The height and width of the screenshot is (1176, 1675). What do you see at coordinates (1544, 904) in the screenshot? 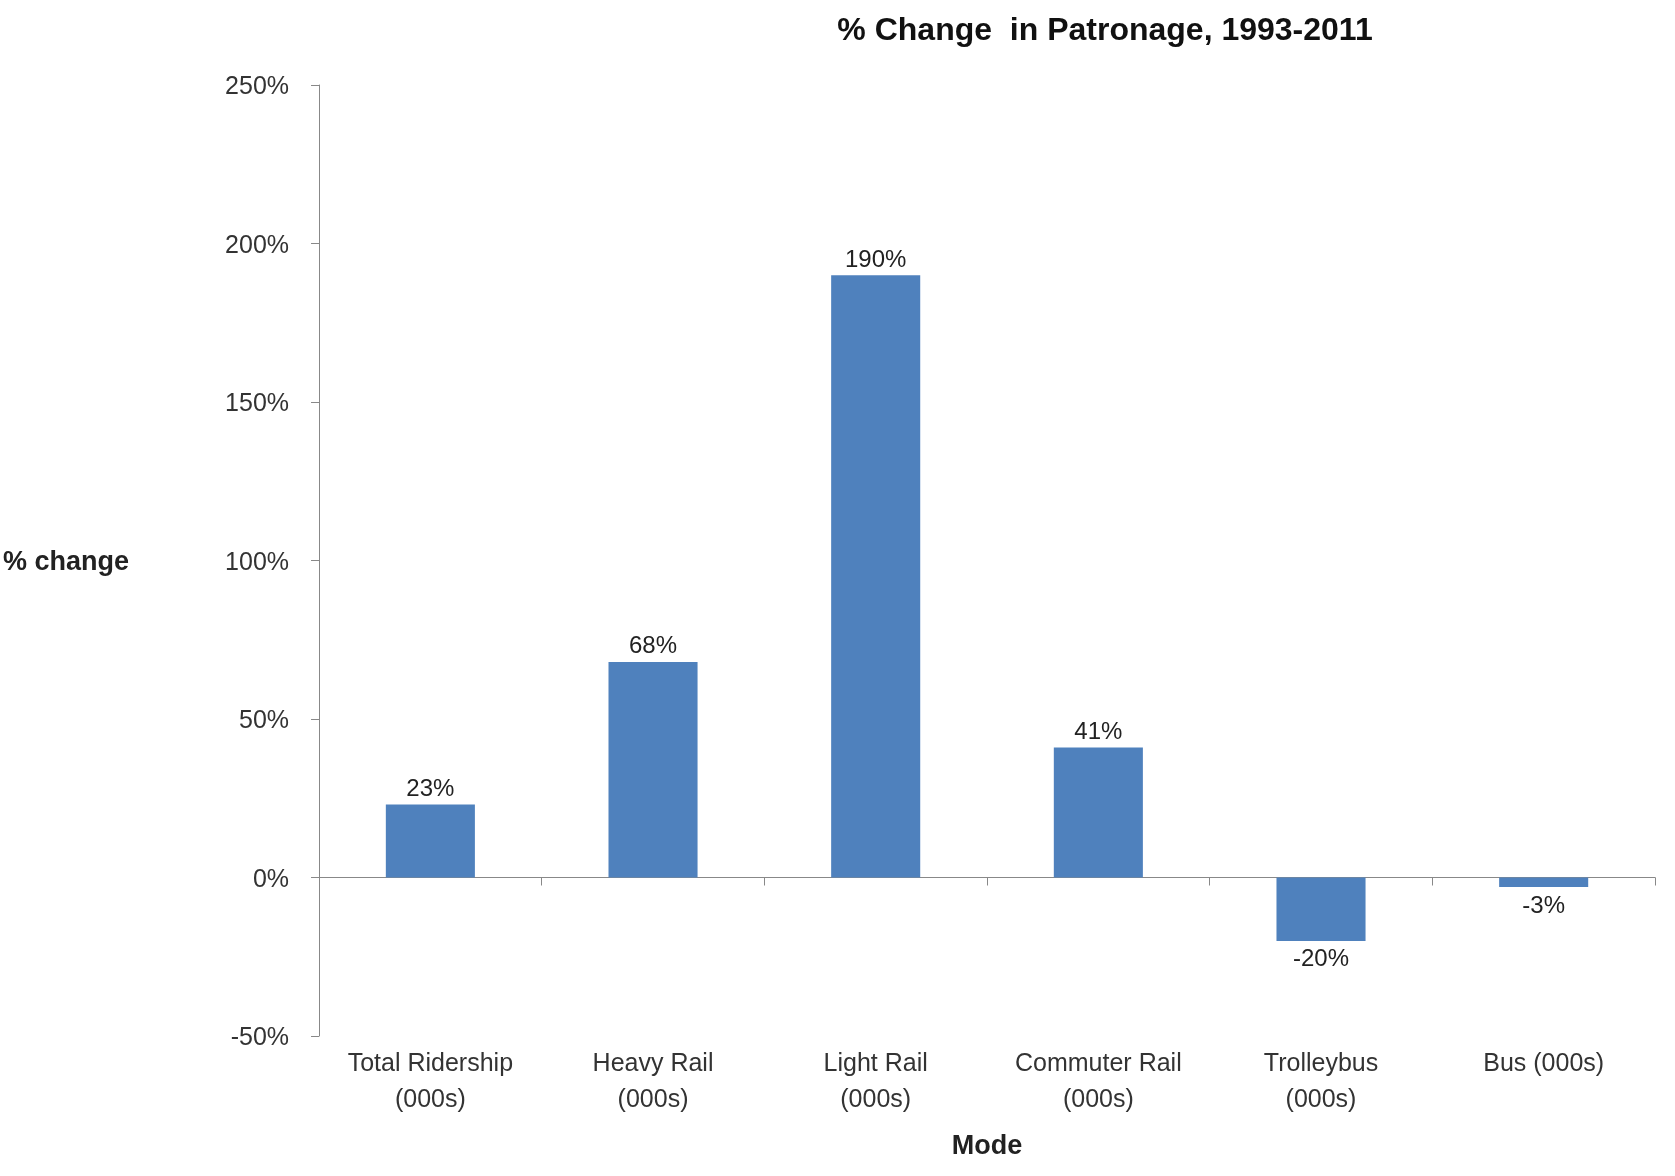
I see `data-label: -3%` at bounding box center [1544, 904].